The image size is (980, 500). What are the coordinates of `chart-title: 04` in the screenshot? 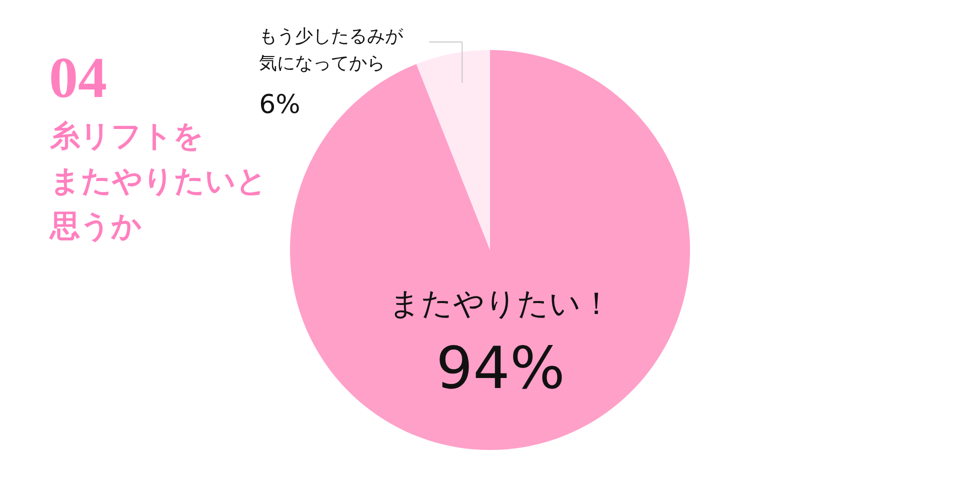 It's located at (78, 77).